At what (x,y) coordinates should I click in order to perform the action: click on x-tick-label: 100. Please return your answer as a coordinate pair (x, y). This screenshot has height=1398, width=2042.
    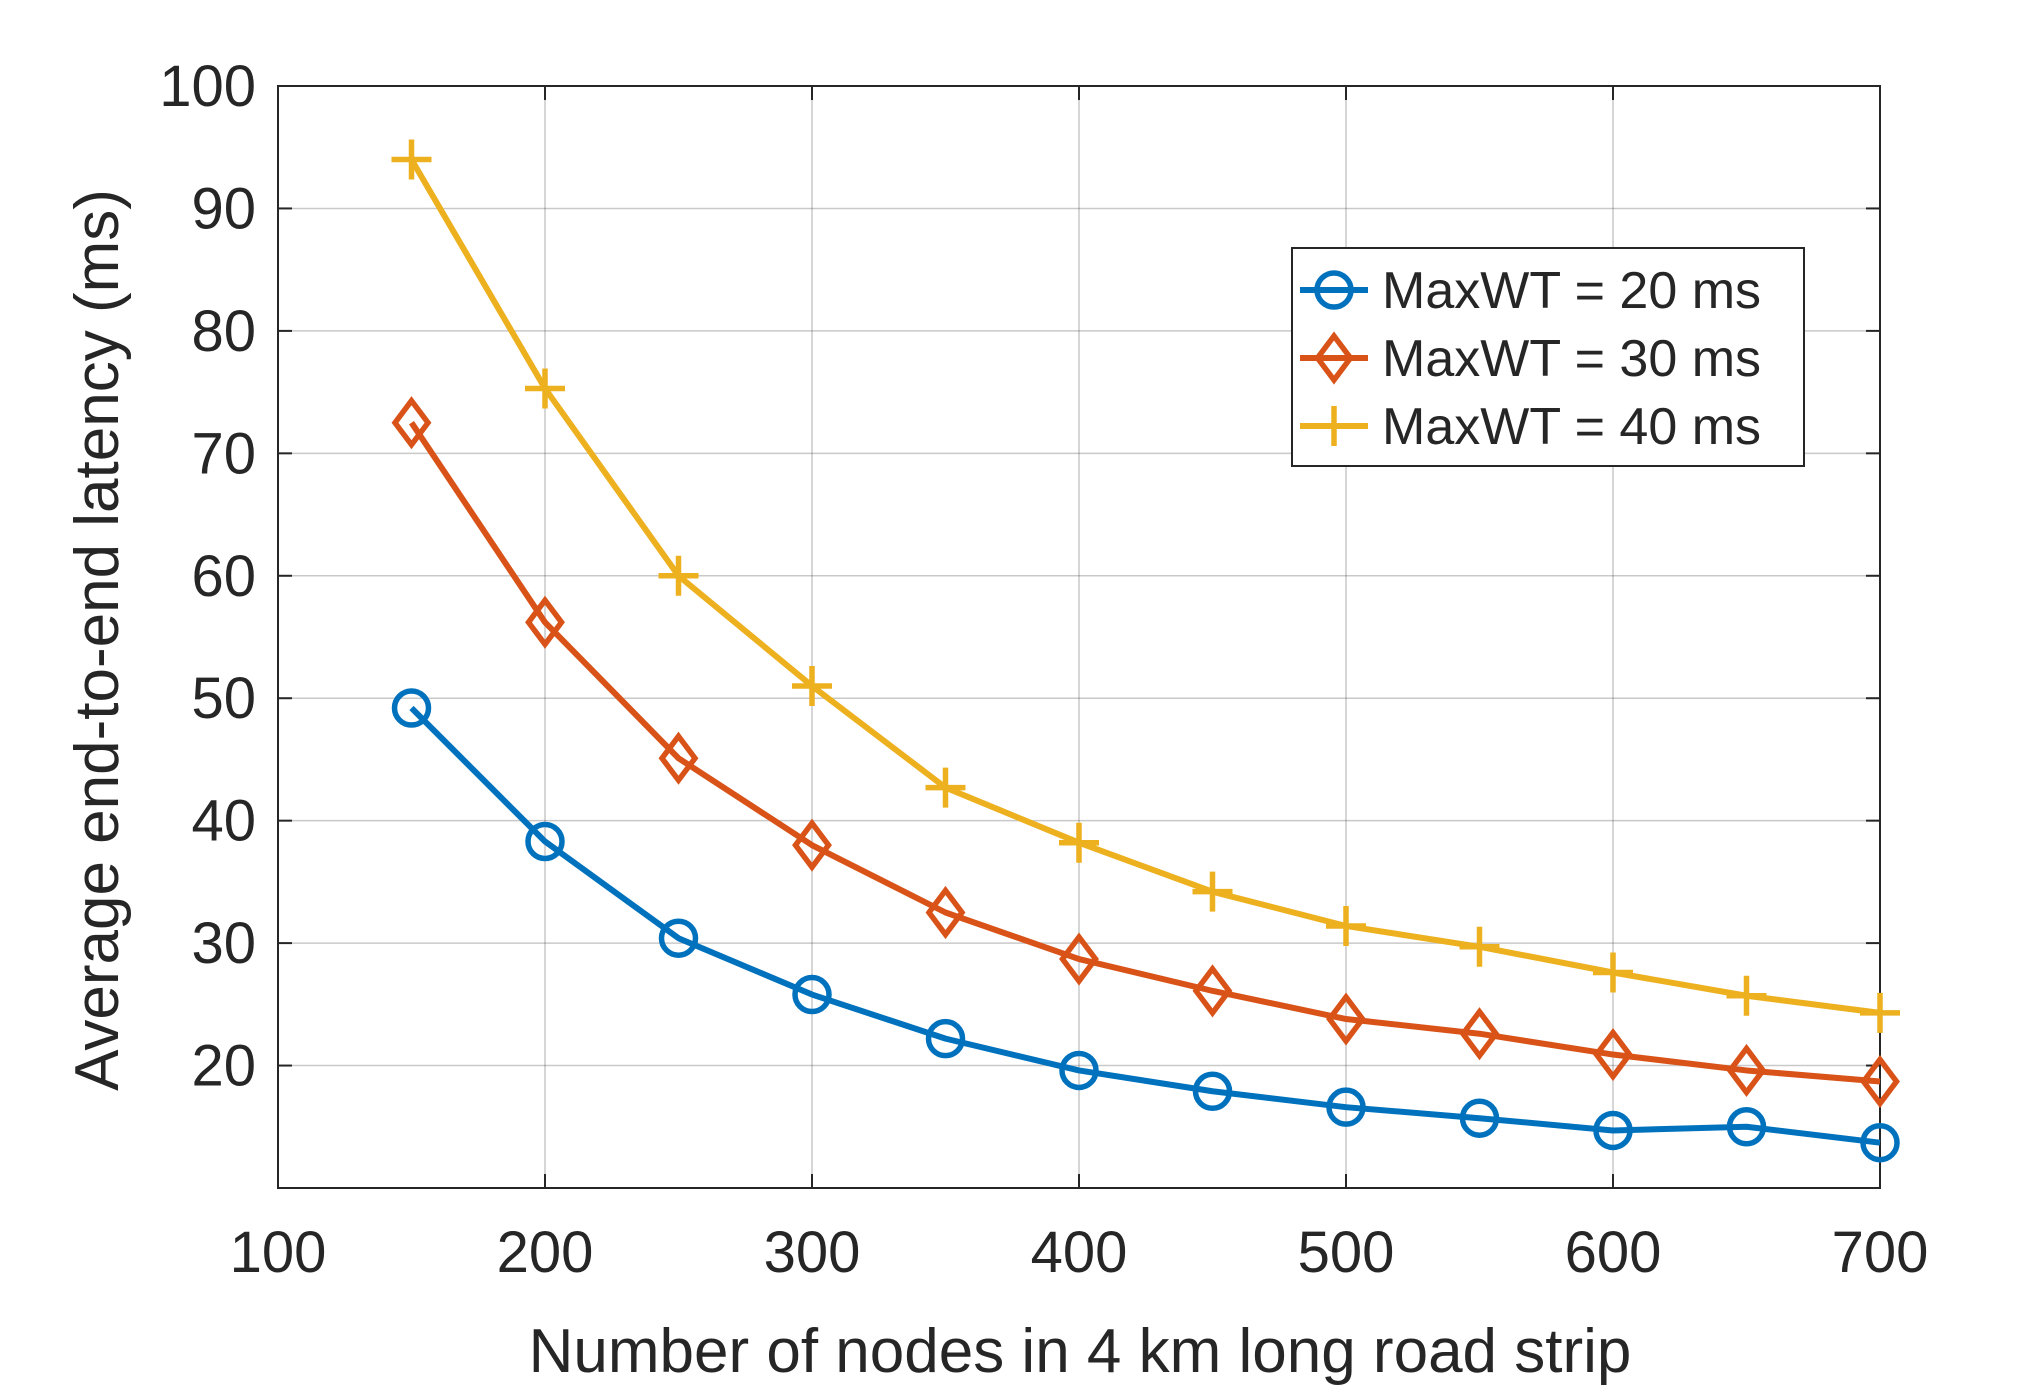
    Looking at the image, I should click on (278, 1252).